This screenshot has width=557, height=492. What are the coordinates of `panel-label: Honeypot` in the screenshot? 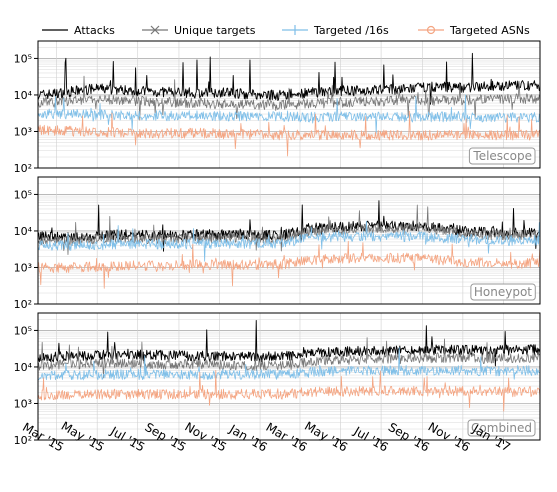 It's located at (503, 292).